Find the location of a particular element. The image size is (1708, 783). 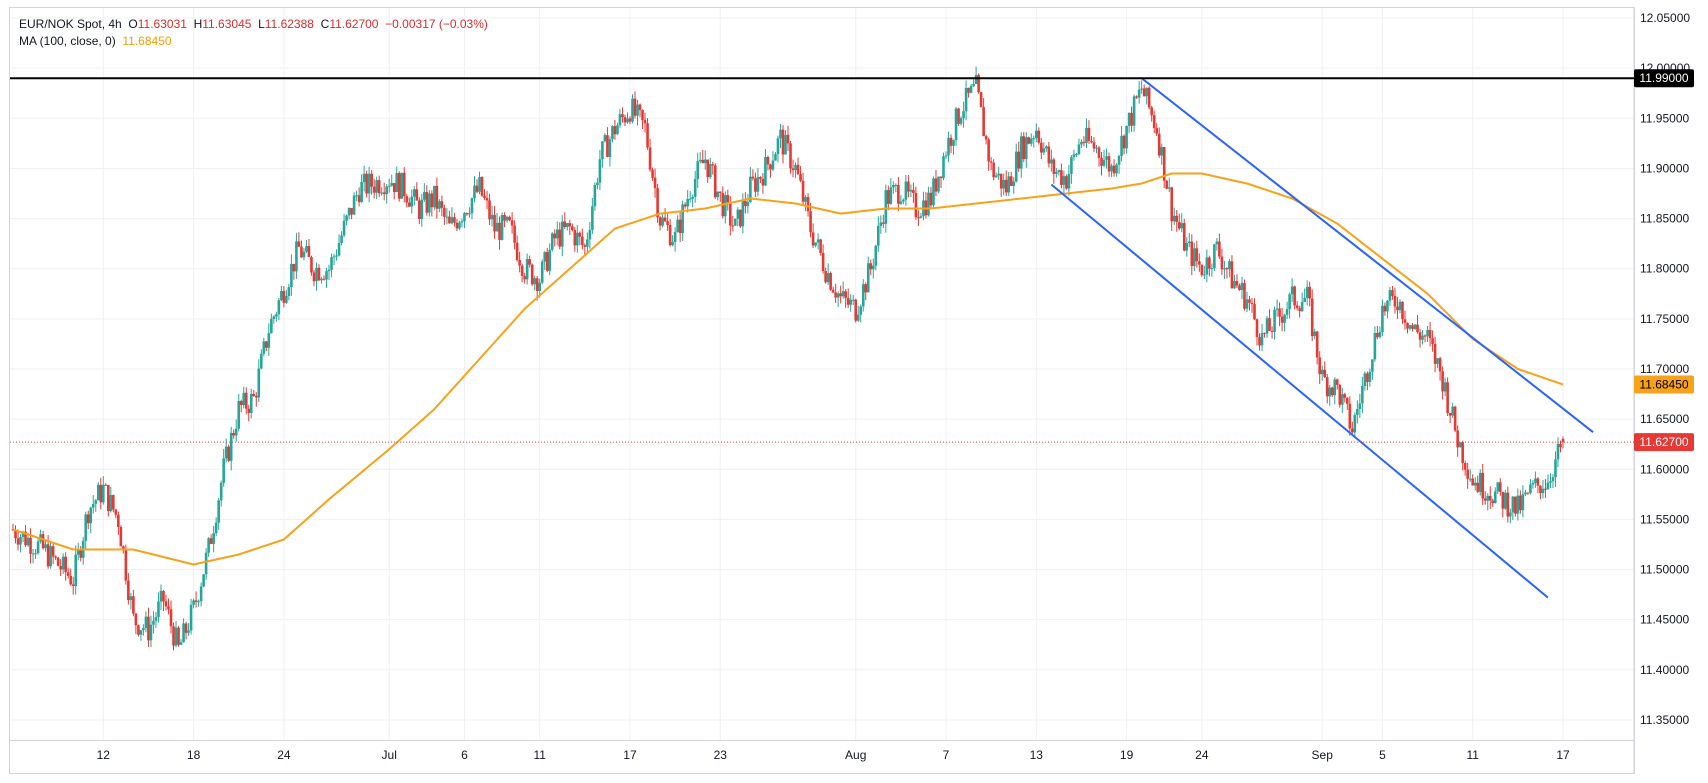

ma-price-label: 11.68450 is located at coordinates (1664, 384).